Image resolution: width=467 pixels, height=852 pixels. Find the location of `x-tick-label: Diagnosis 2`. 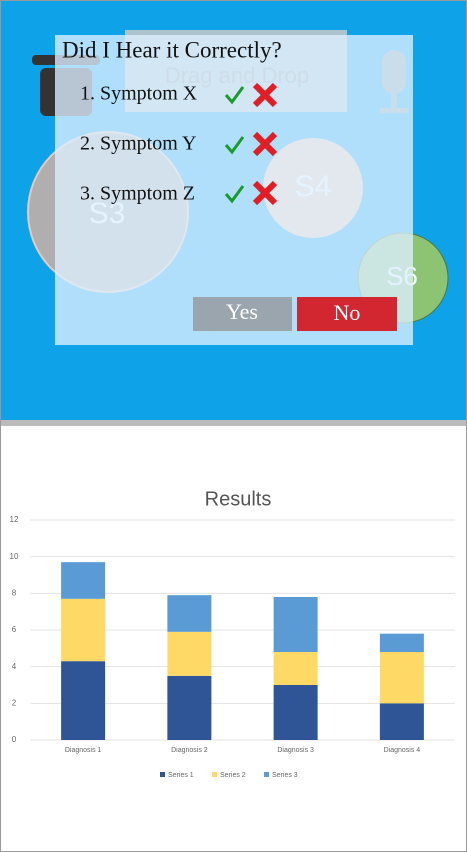

x-tick-label: Diagnosis 2 is located at coordinates (189, 750).